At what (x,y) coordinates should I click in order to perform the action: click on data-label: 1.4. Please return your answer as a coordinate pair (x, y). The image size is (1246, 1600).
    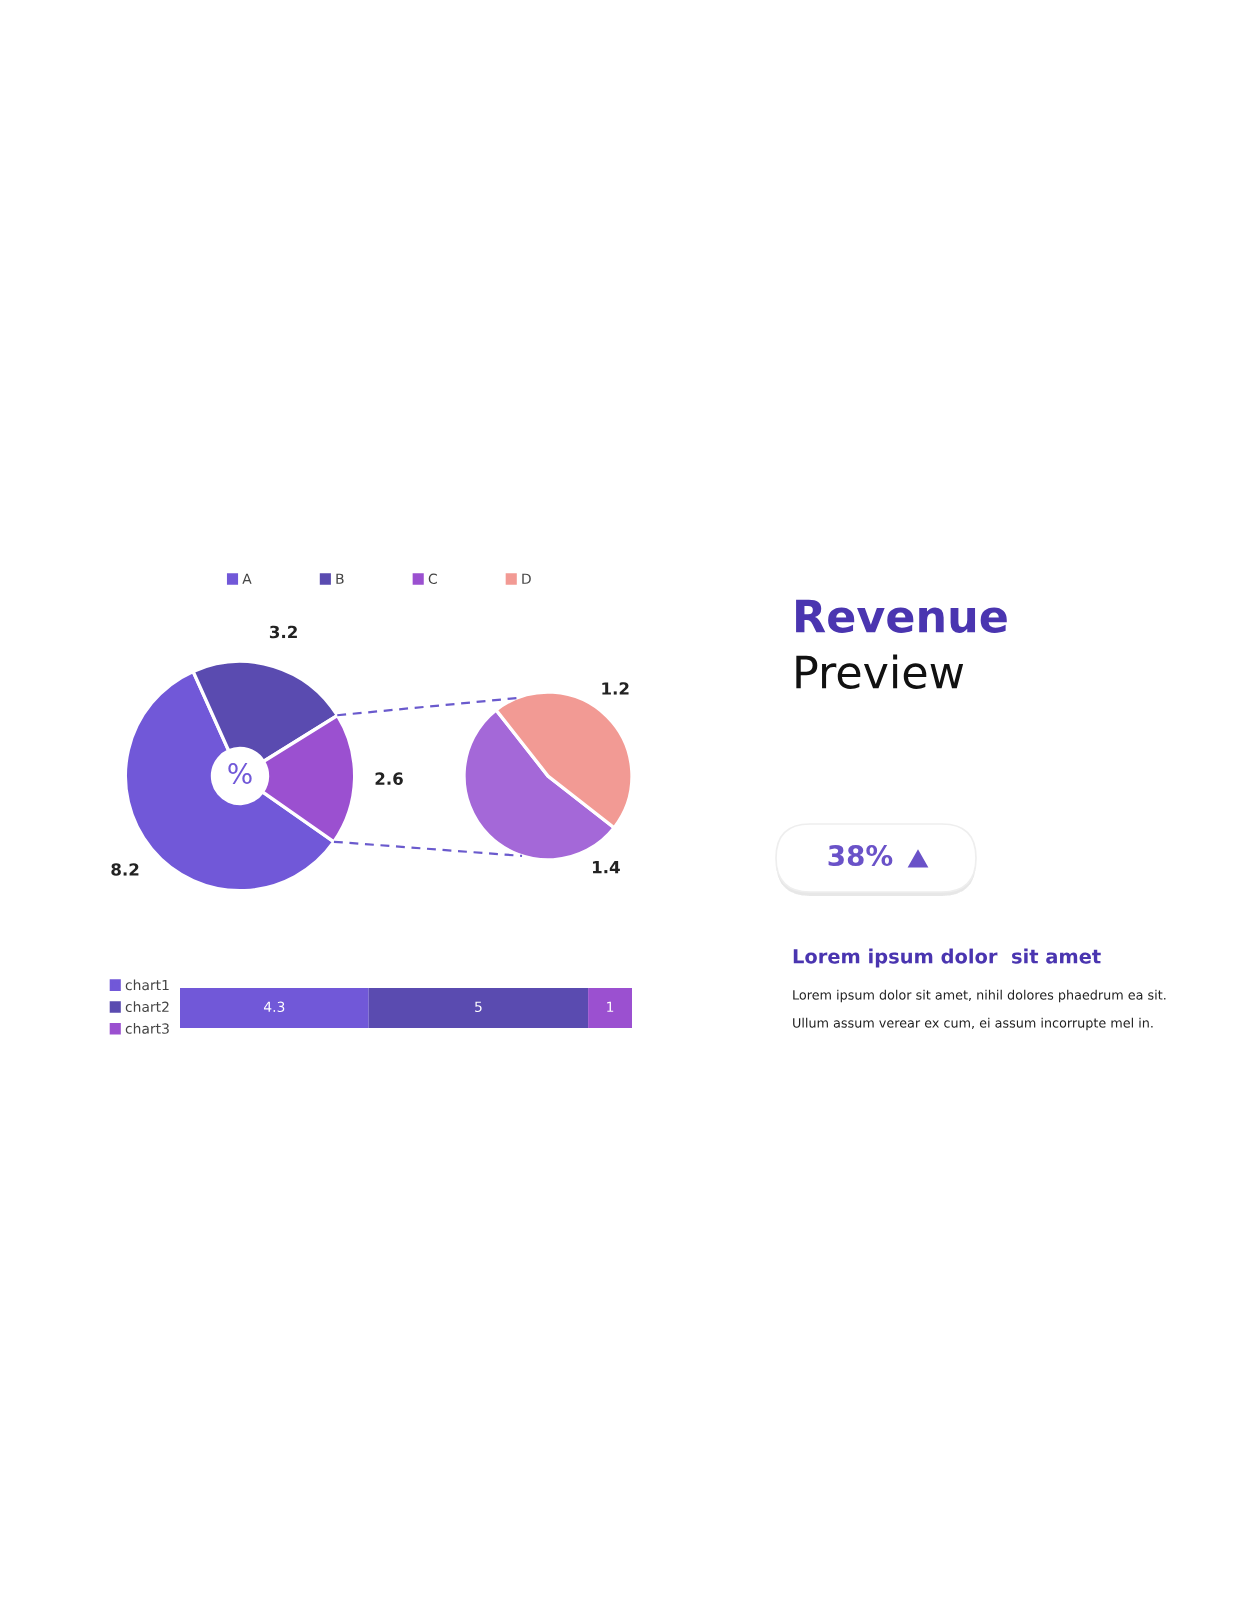
    Looking at the image, I should click on (606, 867).